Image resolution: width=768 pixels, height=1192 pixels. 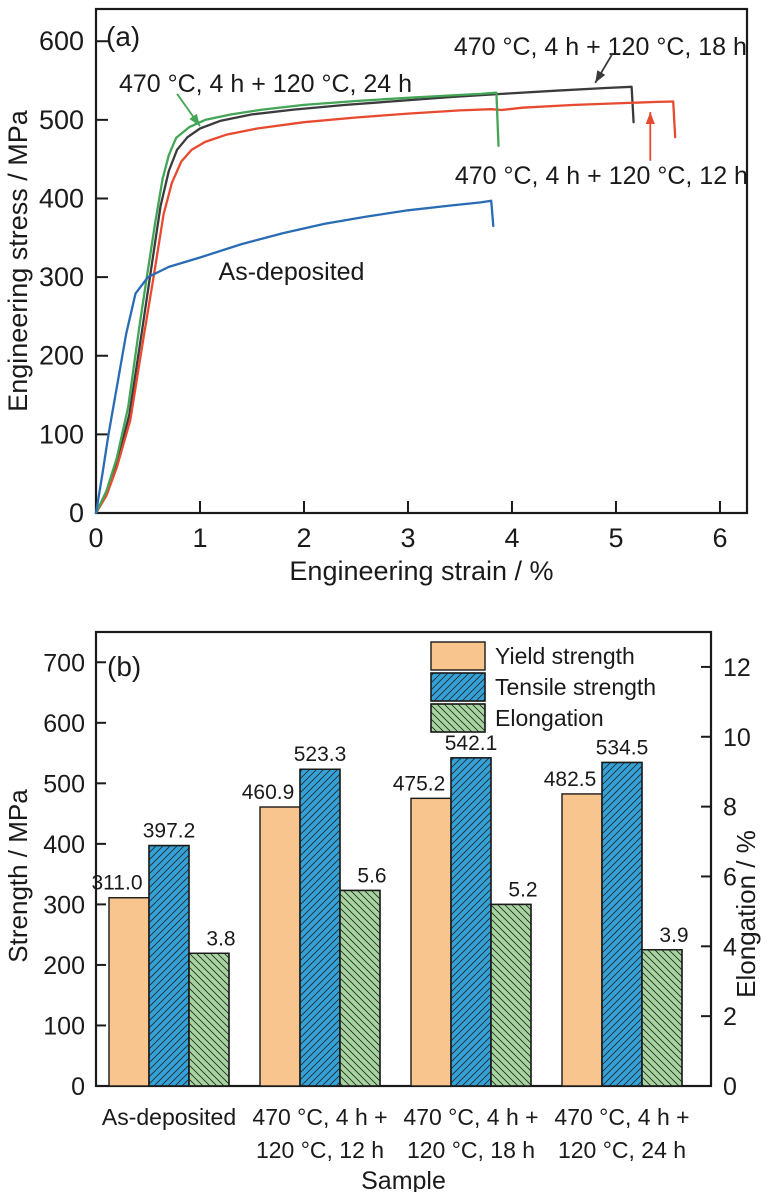 I want to click on series-label: 470 °C, 4 h + 120 °C, 18 h, so click(x=600, y=47).